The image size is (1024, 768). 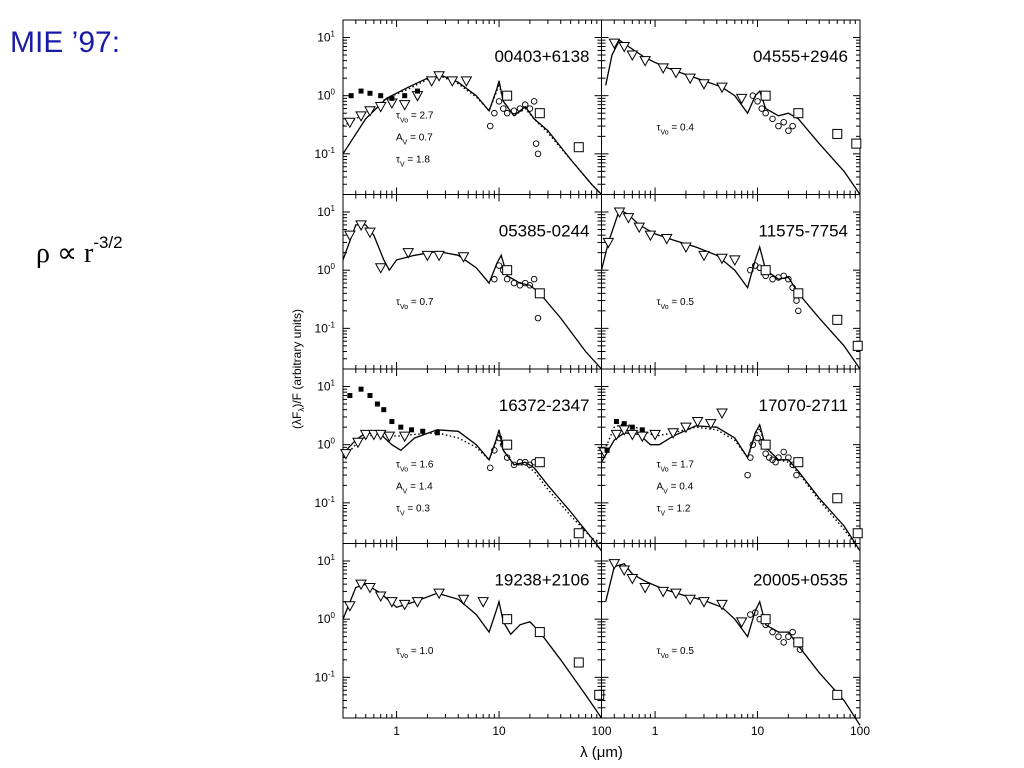 What do you see at coordinates (860, 731) in the screenshot?
I see `x-tick-label: 100` at bounding box center [860, 731].